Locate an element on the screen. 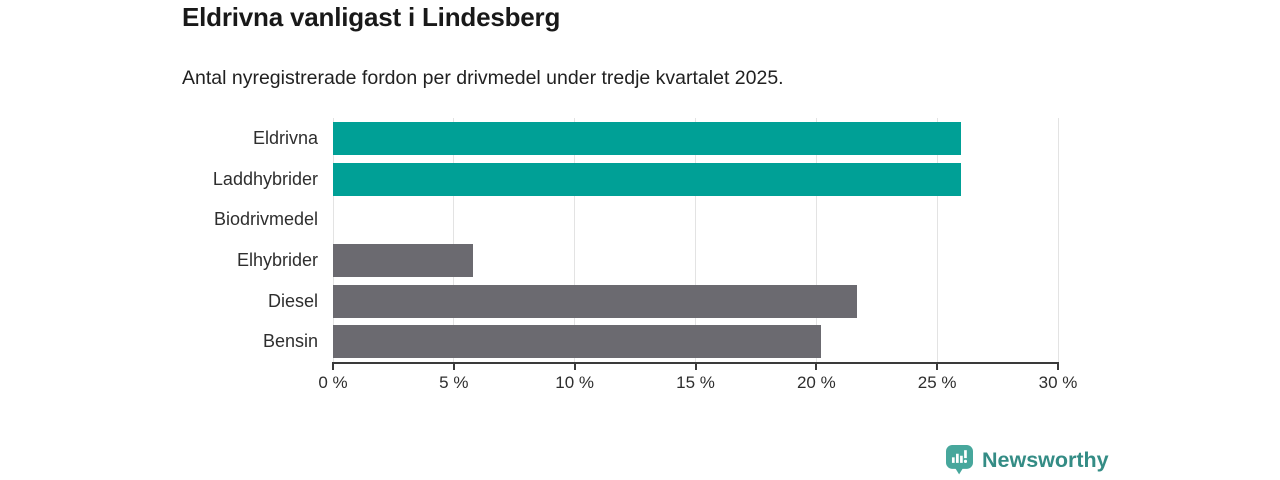  page-title: Eldrivna vanligast i Lindesberg is located at coordinates (371, 17).